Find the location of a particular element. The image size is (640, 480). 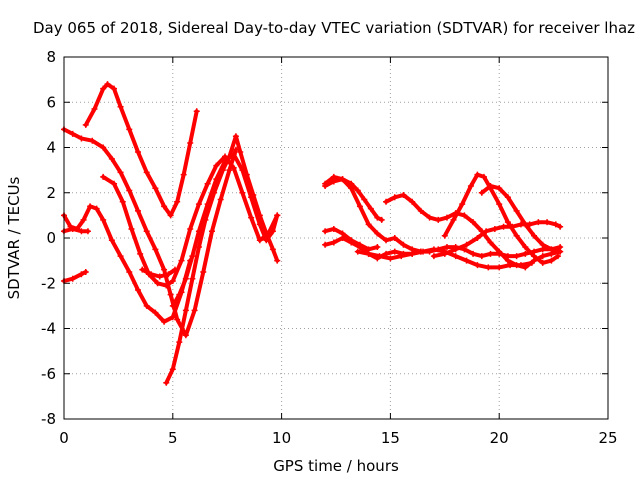

y-tick-label: -8 is located at coordinates (48, 419).